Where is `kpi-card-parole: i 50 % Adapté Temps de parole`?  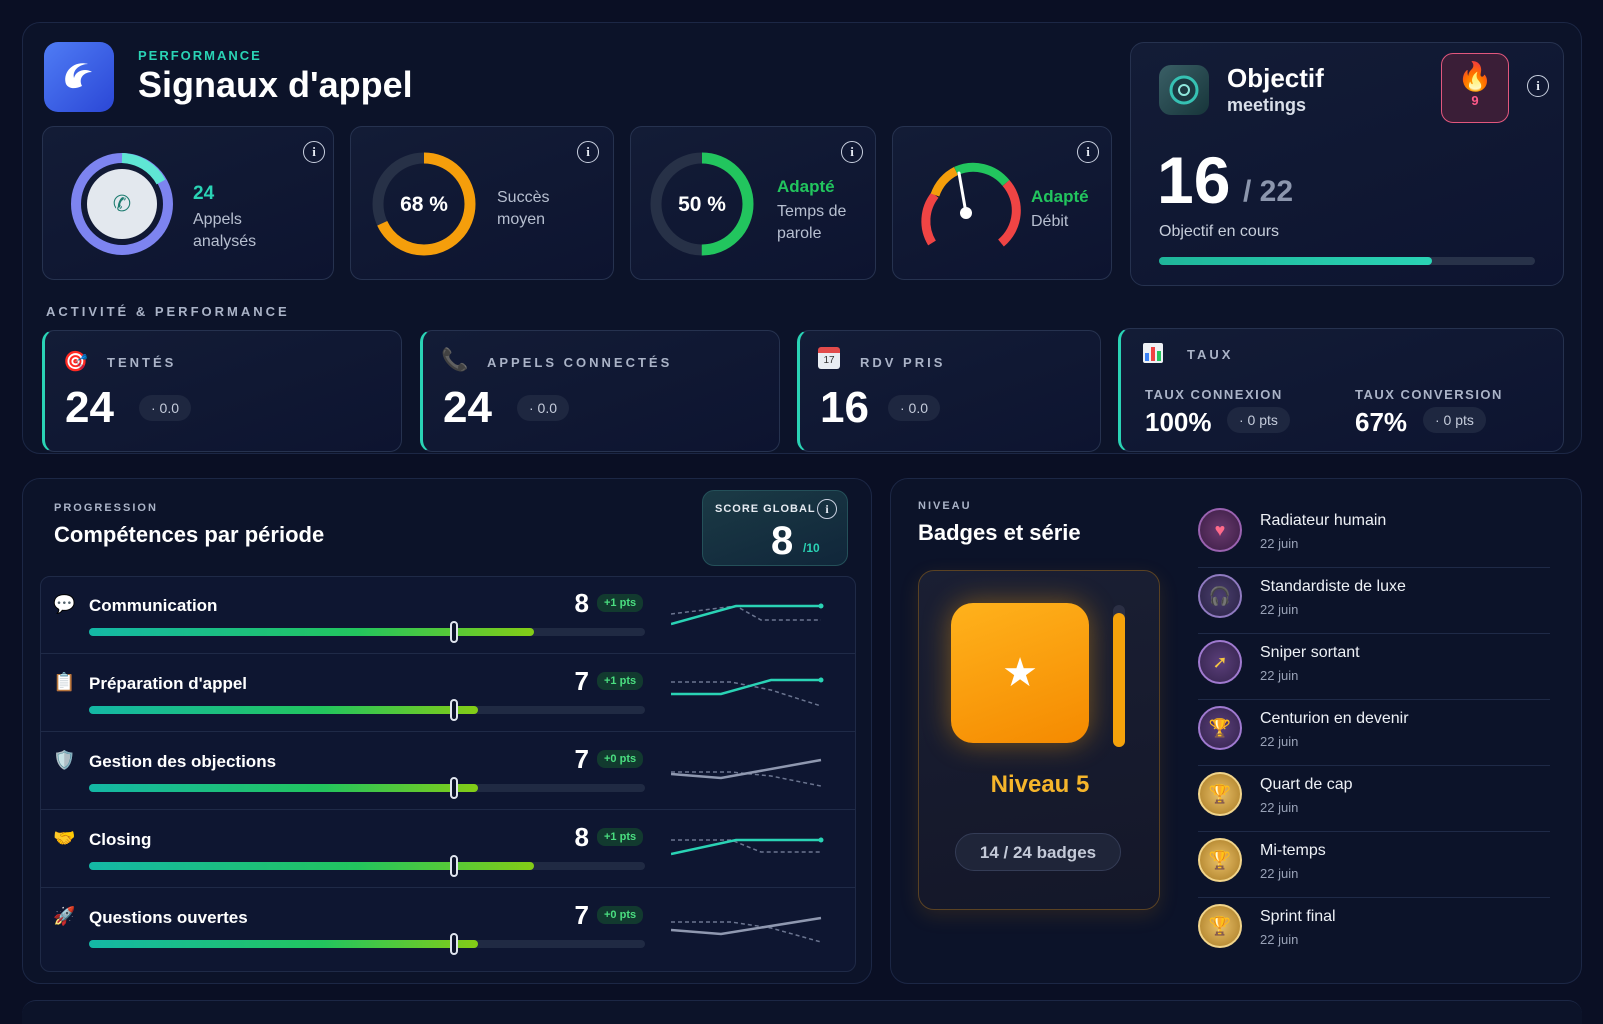 kpi-card-parole: i 50 % Adapté Temps de parole is located at coordinates (753, 203).